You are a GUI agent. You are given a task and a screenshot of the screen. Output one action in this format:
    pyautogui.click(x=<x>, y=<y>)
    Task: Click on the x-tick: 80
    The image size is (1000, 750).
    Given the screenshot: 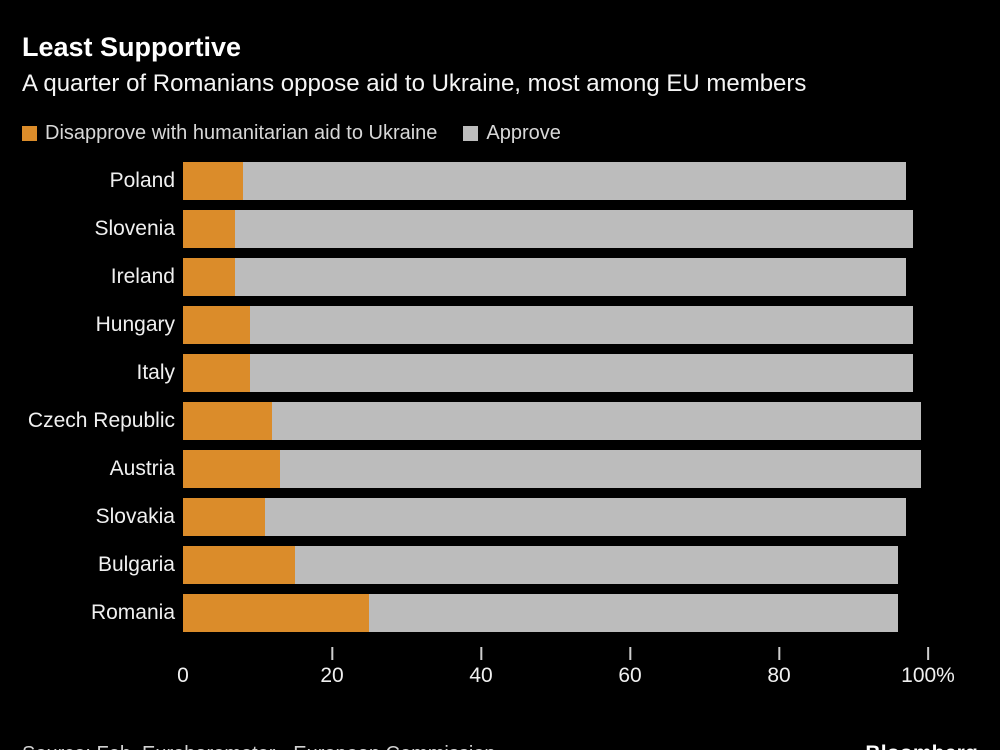 What is the action you would take?
    pyautogui.click(x=779, y=665)
    